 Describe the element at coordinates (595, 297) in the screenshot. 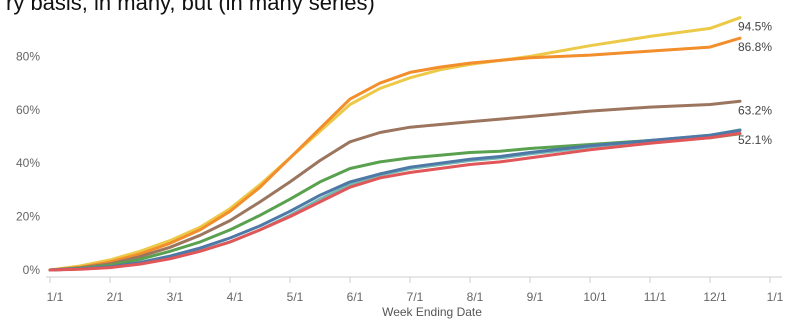

I see `x-tick-label: 10/1` at that location.